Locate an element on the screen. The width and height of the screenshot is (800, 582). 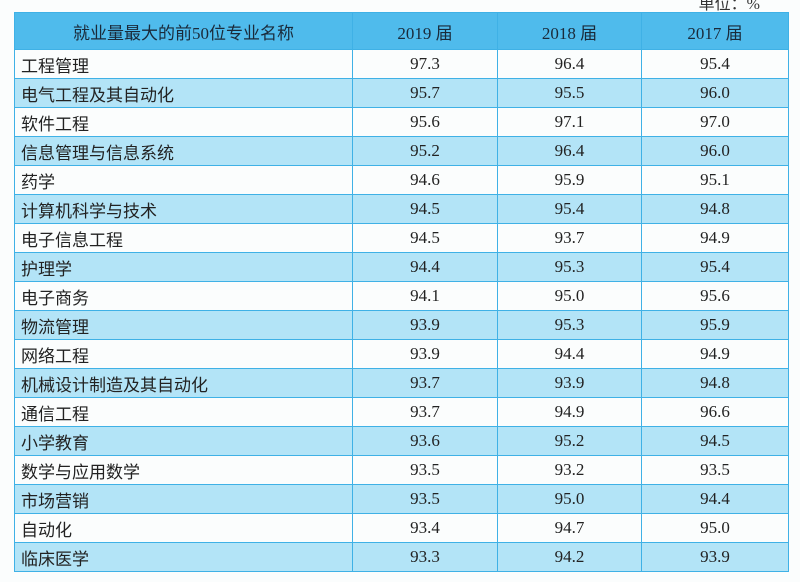
major-name: 信息管理与信息系统 is located at coordinates (183, 151).